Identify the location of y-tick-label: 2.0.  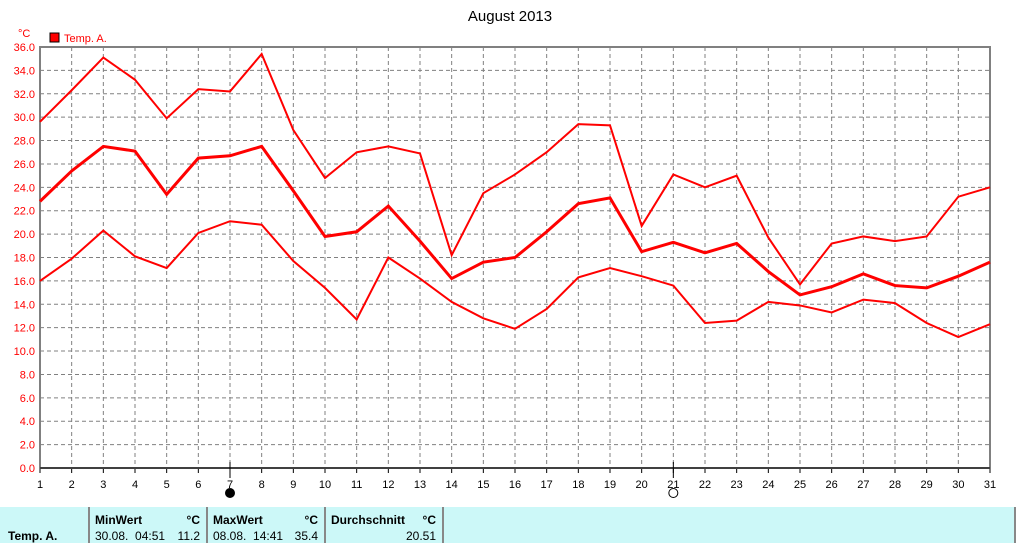
(27, 446).